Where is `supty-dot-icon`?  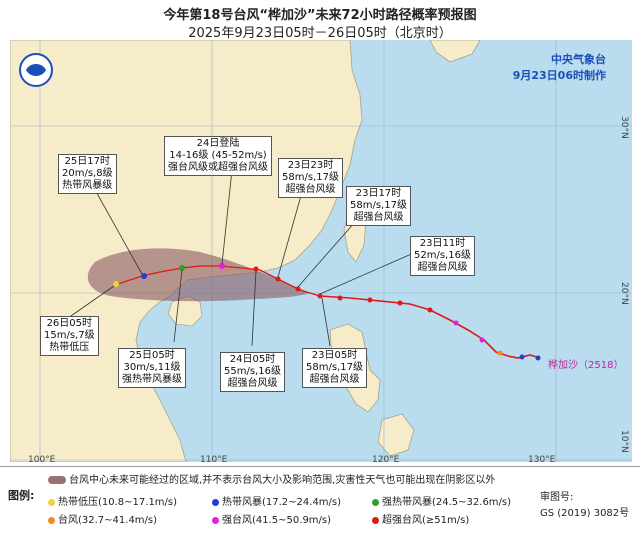 supty-dot-icon is located at coordinates (375, 520).